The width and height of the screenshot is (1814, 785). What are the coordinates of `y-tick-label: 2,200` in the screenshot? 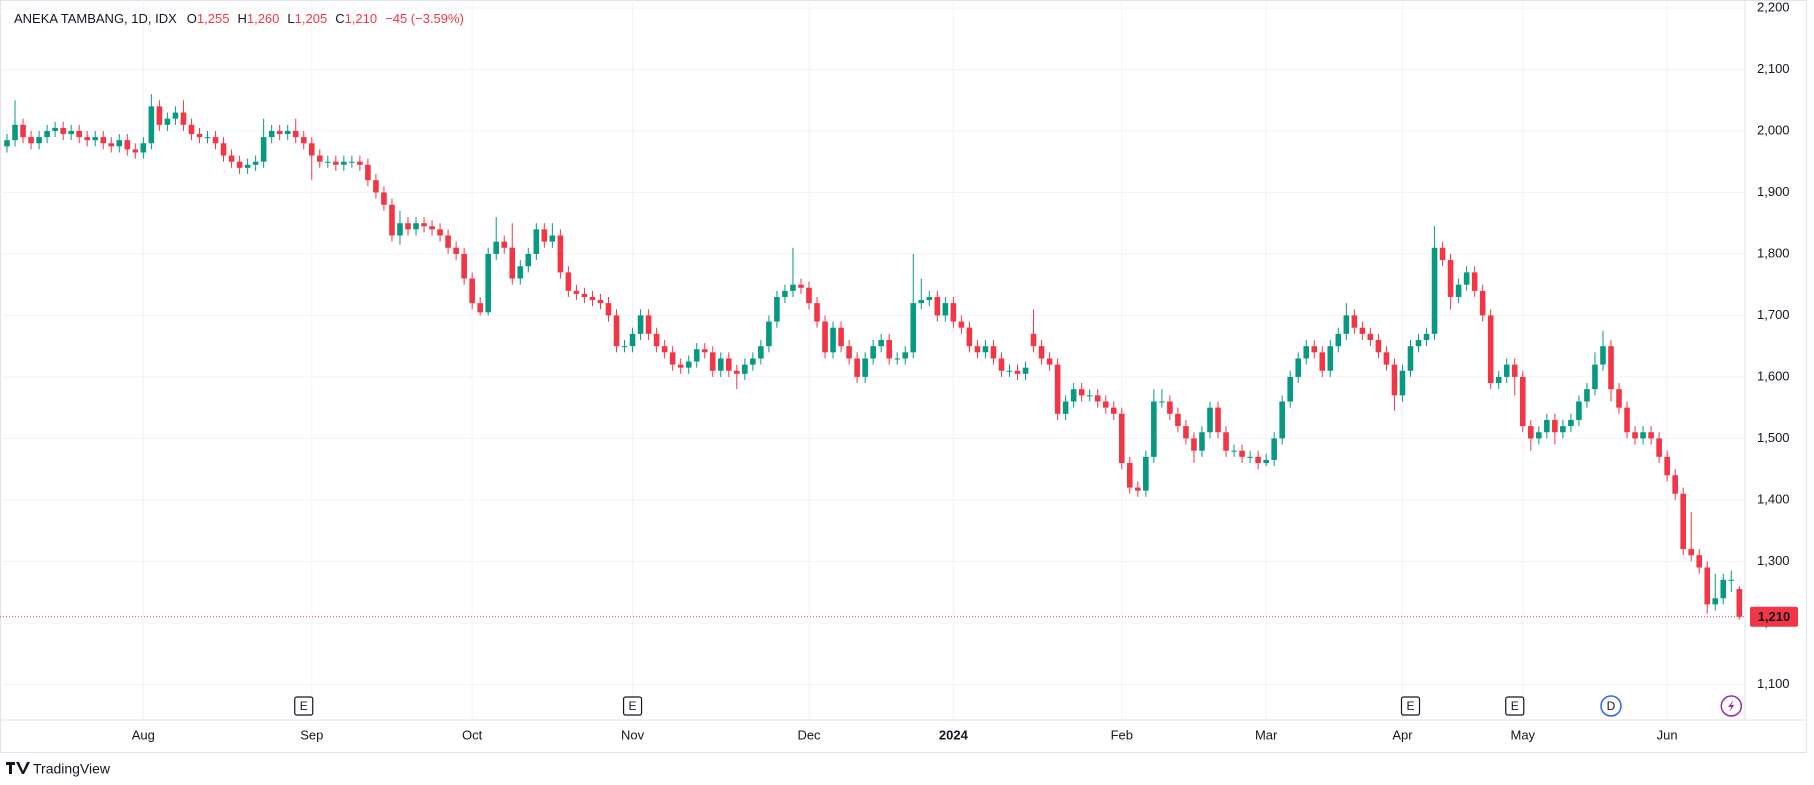 It's located at (1773, 7).